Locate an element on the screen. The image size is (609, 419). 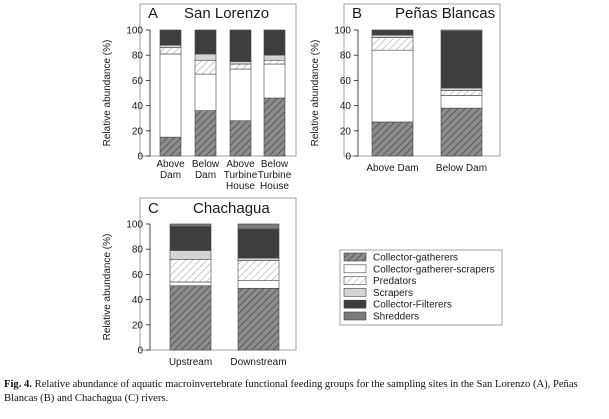
legend-label-collector-filterers: Collector-Filterers is located at coordinates (412, 305).